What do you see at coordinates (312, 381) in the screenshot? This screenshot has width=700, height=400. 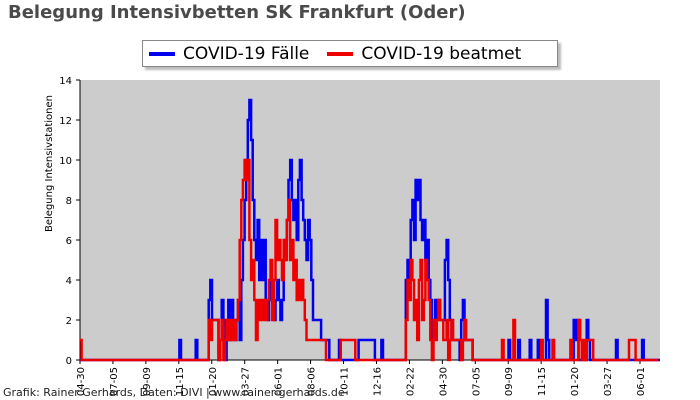 I see `x-tick-label: 08-06` at bounding box center [312, 381].